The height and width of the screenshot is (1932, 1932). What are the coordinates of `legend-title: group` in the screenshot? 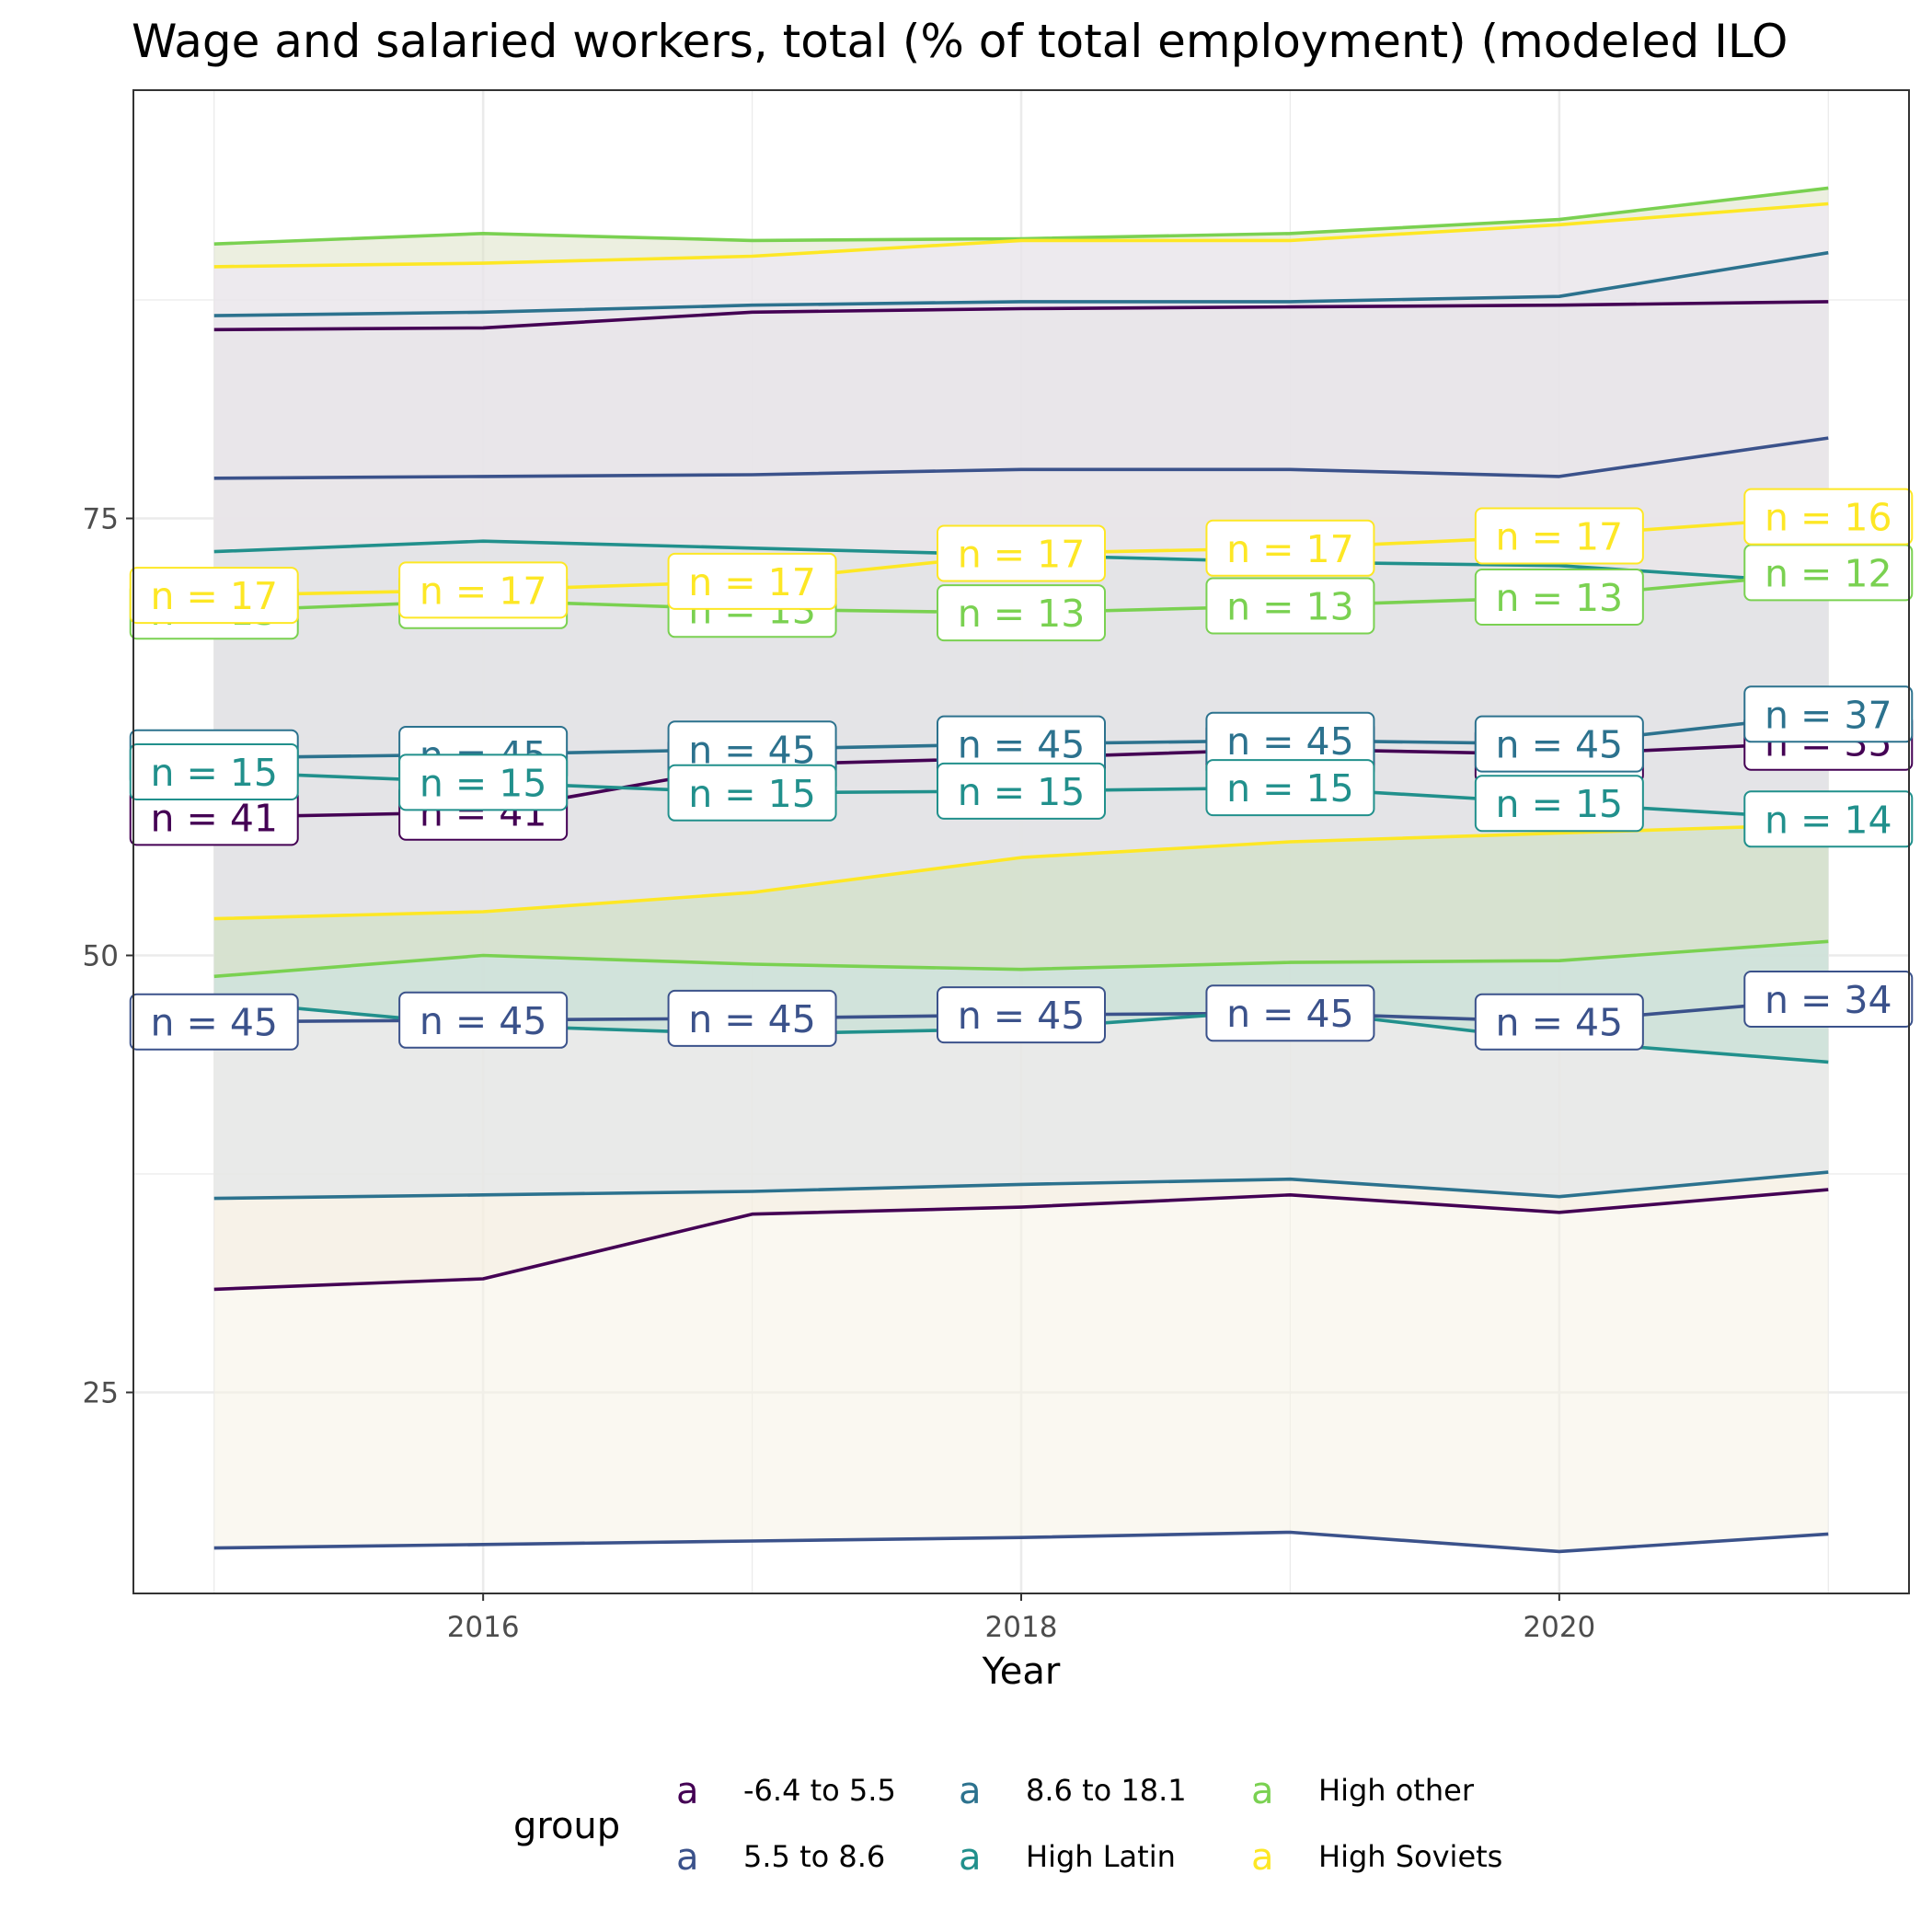 It's located at (566, 1826).